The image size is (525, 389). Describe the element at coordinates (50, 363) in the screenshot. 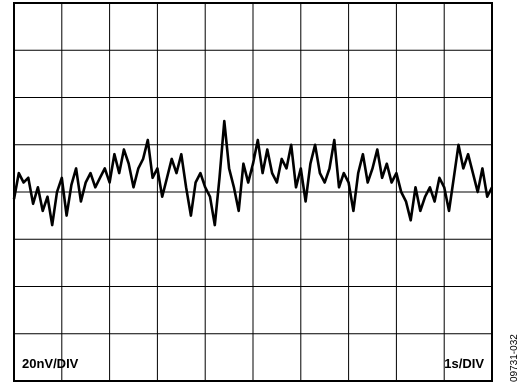

I see `y-scale-label: 20nV/DIV` at that location.